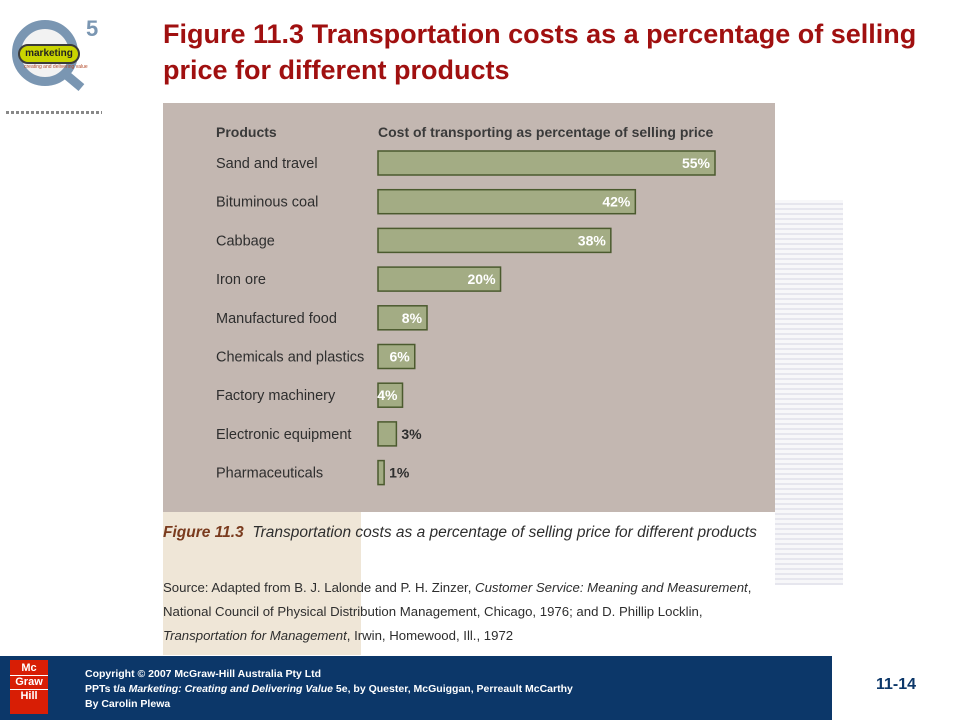 The height and width of the screenshot is (720, 960). Describe the element at coordinates (696, 163) in the screenshot. I see `value-label-sand-and-travel: 55%` at that location.